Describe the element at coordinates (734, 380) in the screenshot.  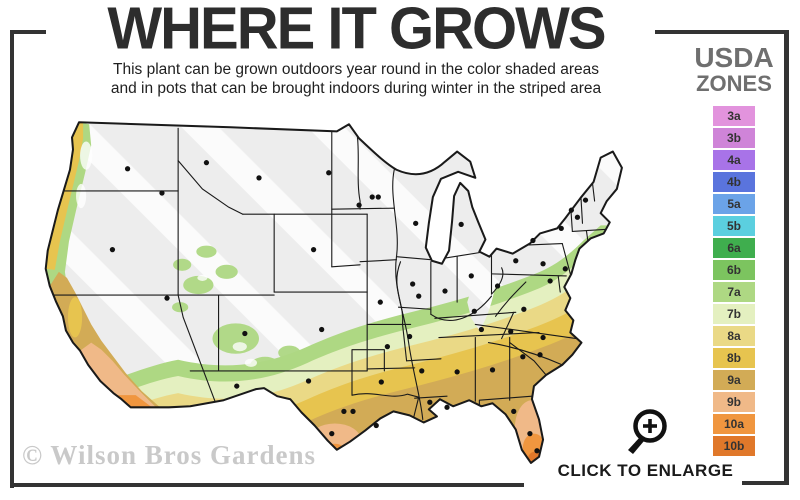
I see `zone-swatch-9a: 9a` at that location.